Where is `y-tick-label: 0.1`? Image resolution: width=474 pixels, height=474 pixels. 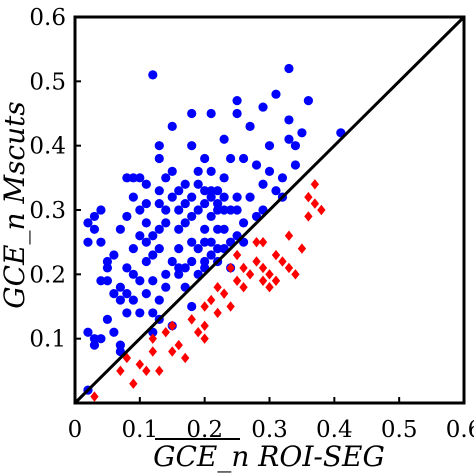
y-tick-label: 0.1 is located at coordinates (47, 340).